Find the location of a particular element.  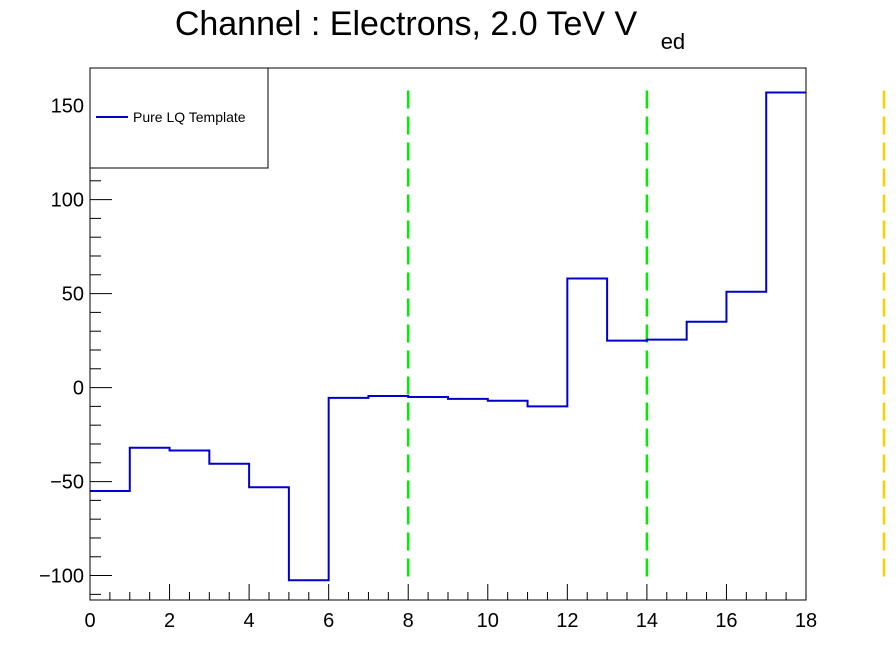

x-tick-label: 16 is located at coordinates (726, 621).